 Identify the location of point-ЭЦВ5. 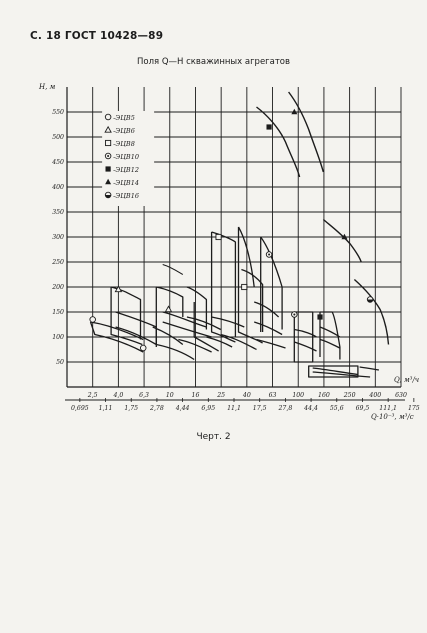
(92, 319).